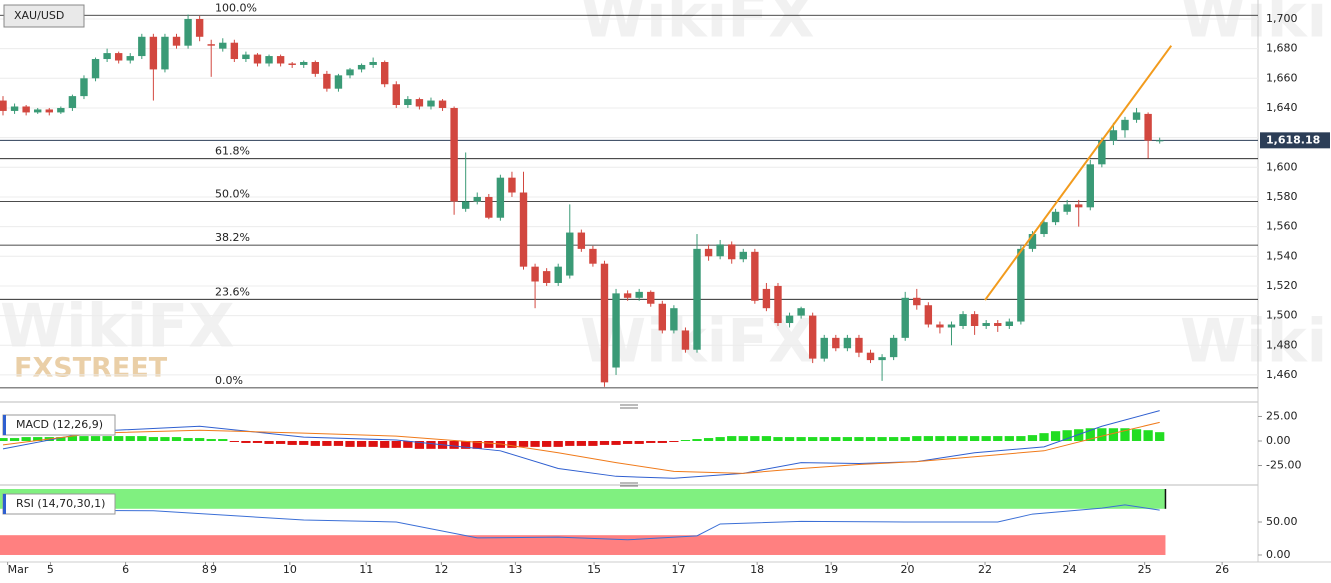  Describe the element at coordinates (1282, 315) in the screenshot. I see `y-tick-label: 1,500` at that location.